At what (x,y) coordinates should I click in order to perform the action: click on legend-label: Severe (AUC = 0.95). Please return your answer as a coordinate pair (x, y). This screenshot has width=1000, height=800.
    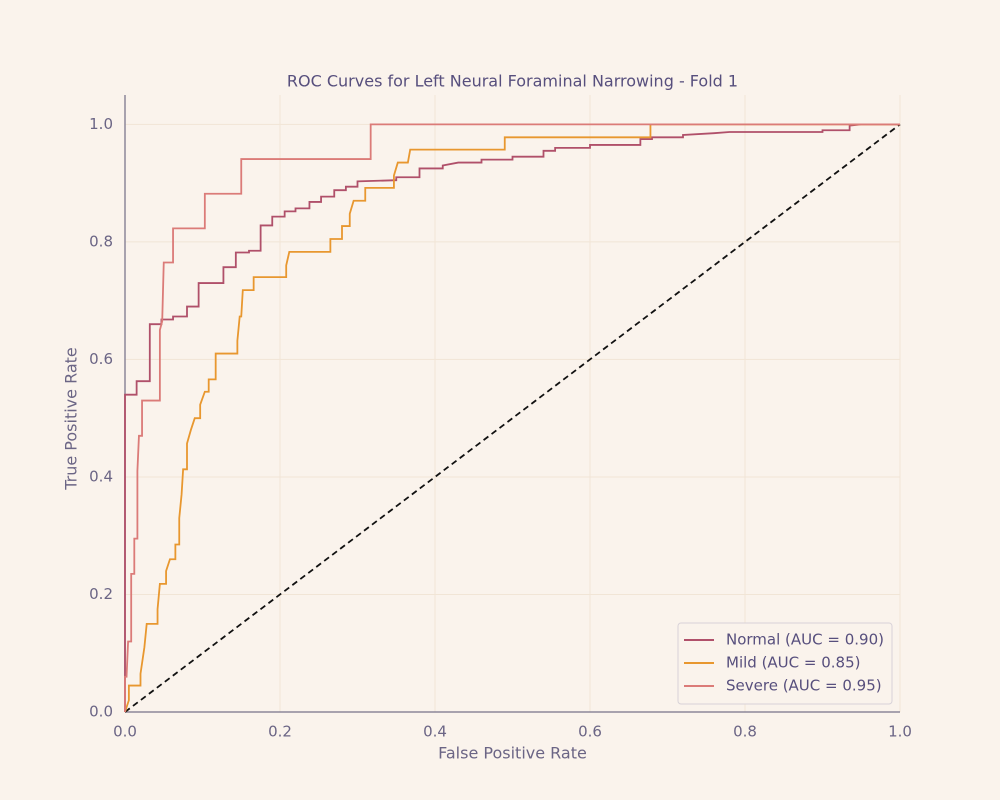
    Looking at the image, I should click on (804, 686).